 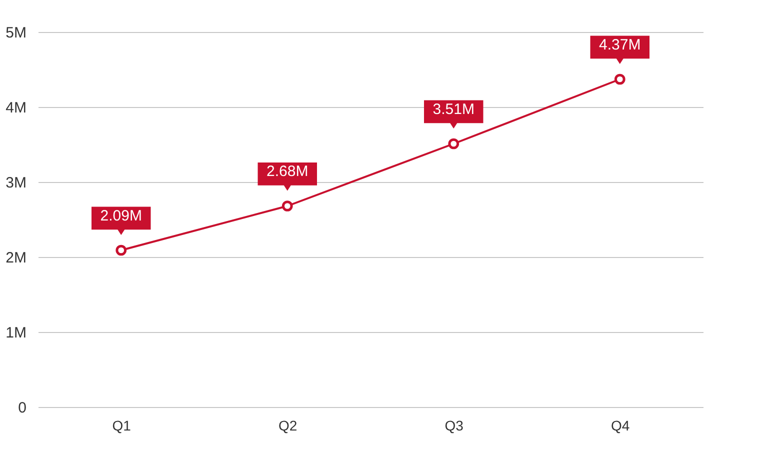 I want to click on y-tick-label: 5M, so click(x=16, y=33).